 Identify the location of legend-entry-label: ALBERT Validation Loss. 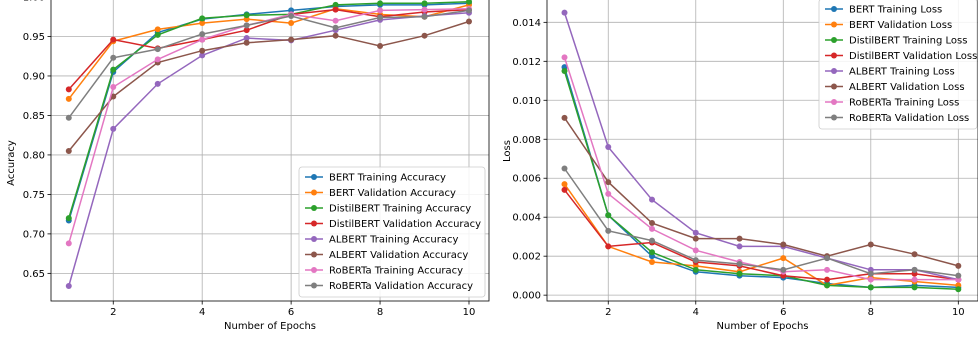
(907, 87).